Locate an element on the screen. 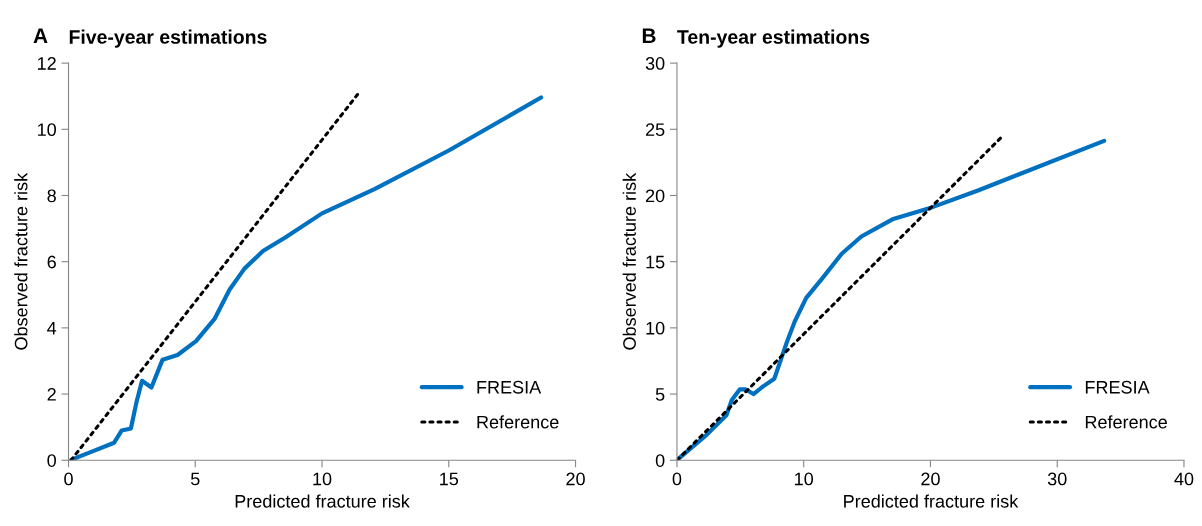 This screenshot has width=1202, height=526. y-tick-label: 25 is located at coordinates (655, 130).